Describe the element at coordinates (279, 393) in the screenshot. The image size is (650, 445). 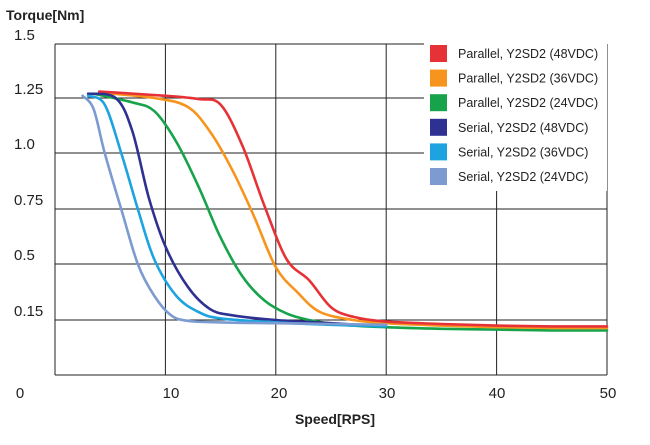
I see `x-tick-label: 20` at that location.